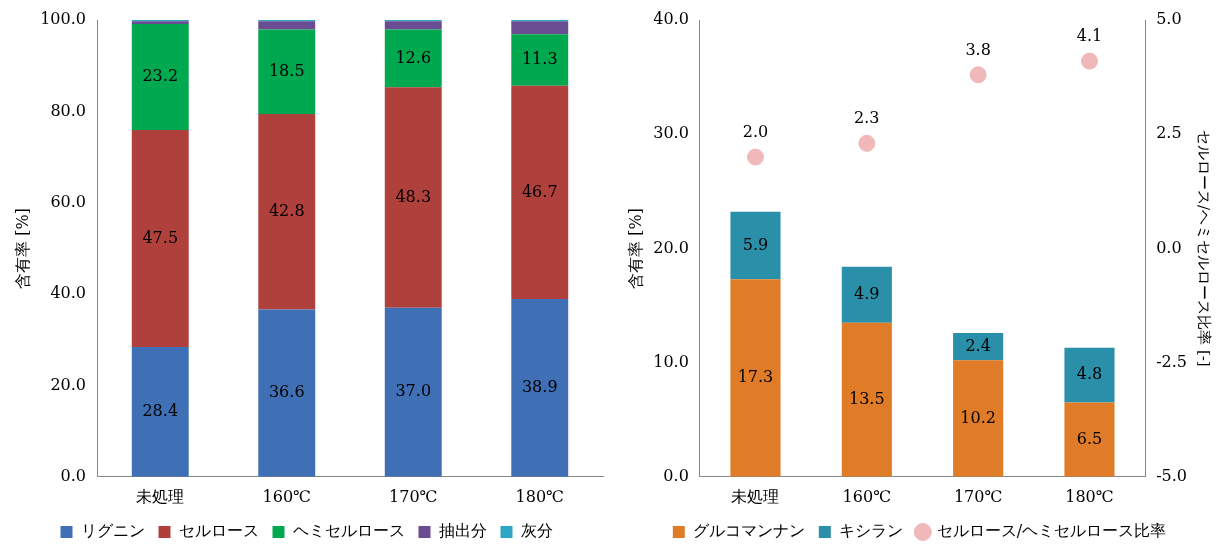  What do you see at coordinates (978, 49) in the screenshot?
I see `data-label: 3.8` at bounding box center [978, 49].